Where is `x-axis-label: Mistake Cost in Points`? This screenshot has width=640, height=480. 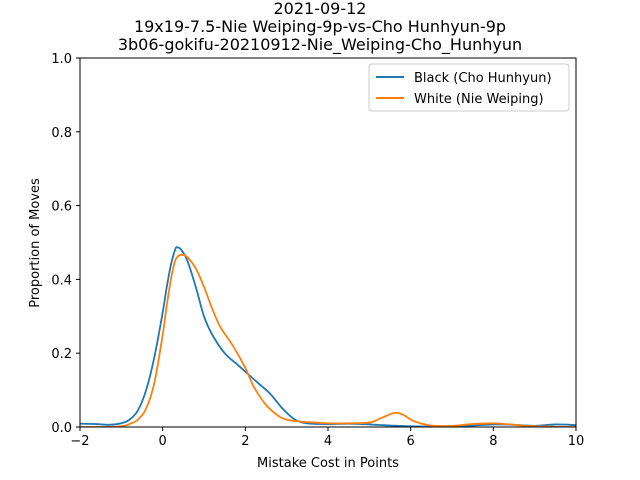
x-axis-label: Mistake Cost in Points is located at coordinates (328, 463).